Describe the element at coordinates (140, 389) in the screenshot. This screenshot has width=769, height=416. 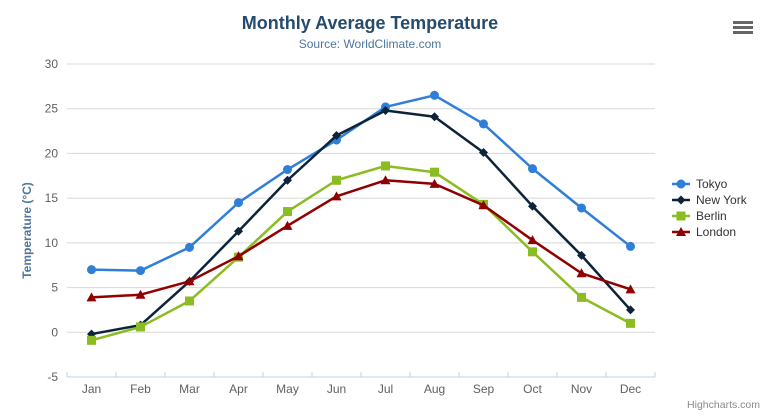
I see `x-axis-tick-label: Feb` at that location.